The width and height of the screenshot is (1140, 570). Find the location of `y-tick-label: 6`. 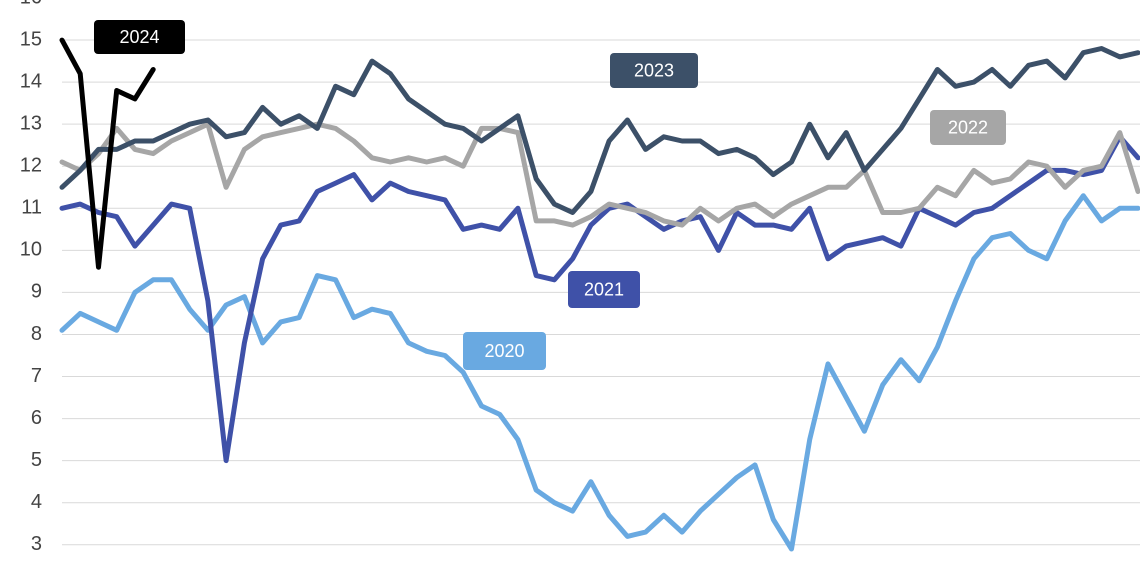

y-tick-label: 6 is located at coordinates (36, 418).